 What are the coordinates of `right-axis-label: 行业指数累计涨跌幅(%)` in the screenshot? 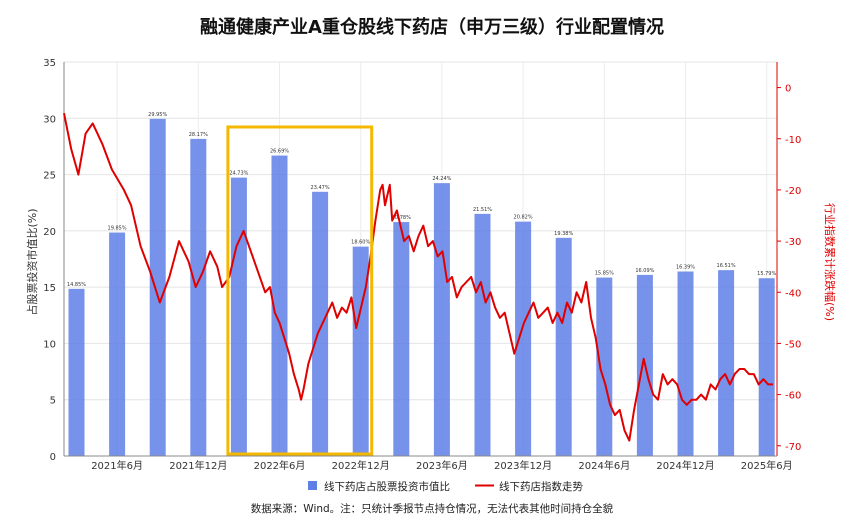 It's located at (830, 262).